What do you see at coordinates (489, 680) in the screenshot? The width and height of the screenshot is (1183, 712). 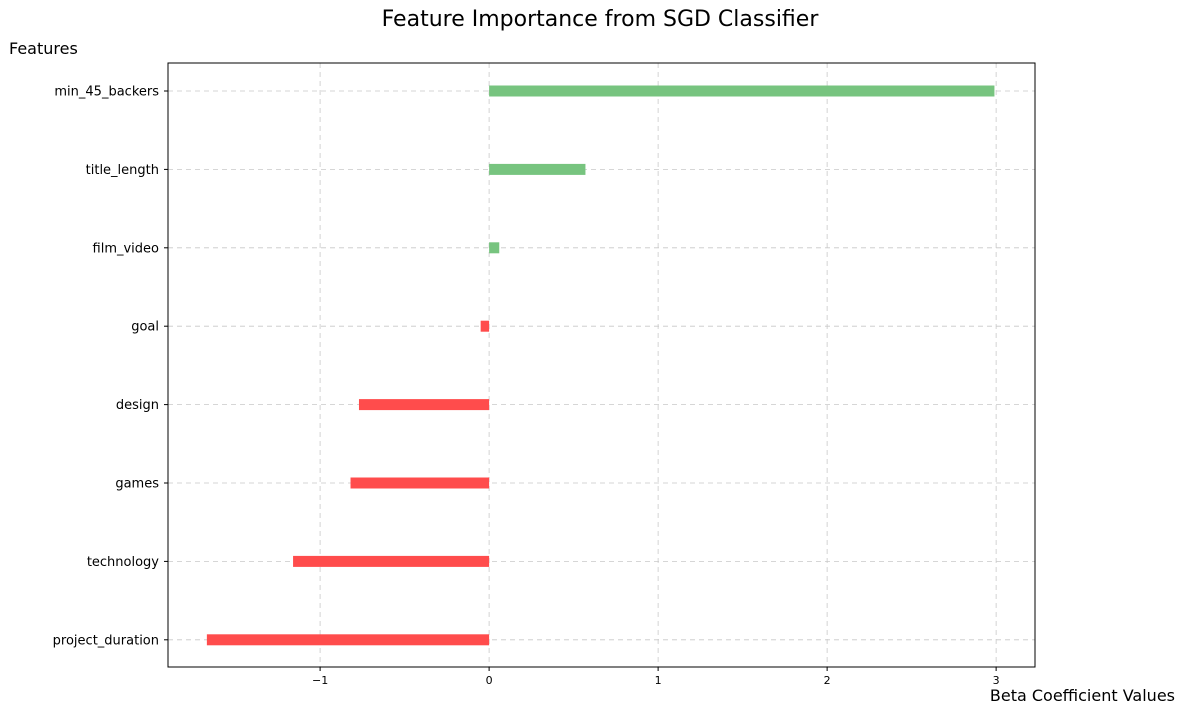 I see `x-tick-label: 0` at bounding box center [489, 680].